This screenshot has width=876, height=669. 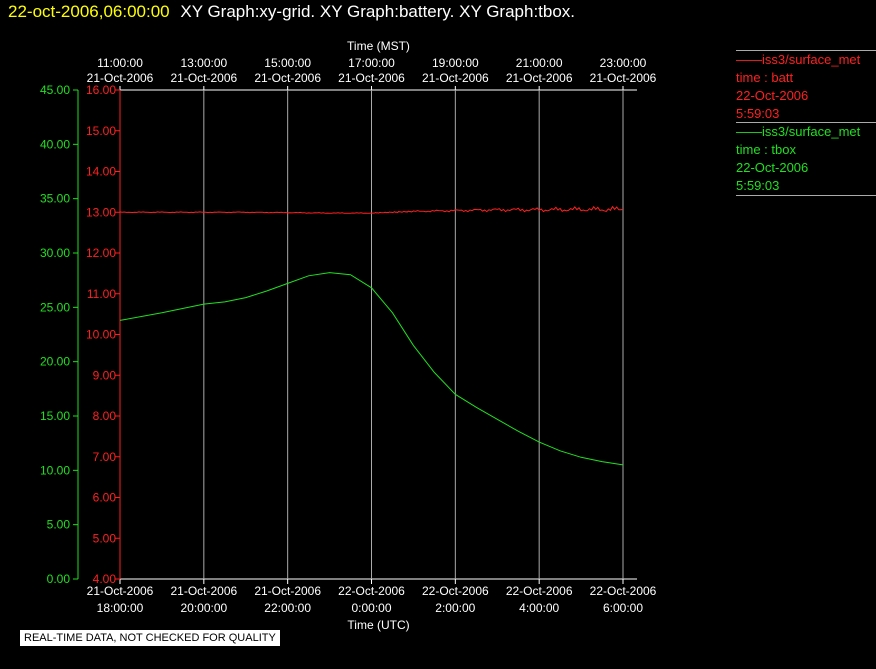 What do you see at coordinates (105, 375) in the screenshot?
I see `y-tick-label-right: 9.00` at bounding box center [105, 375].